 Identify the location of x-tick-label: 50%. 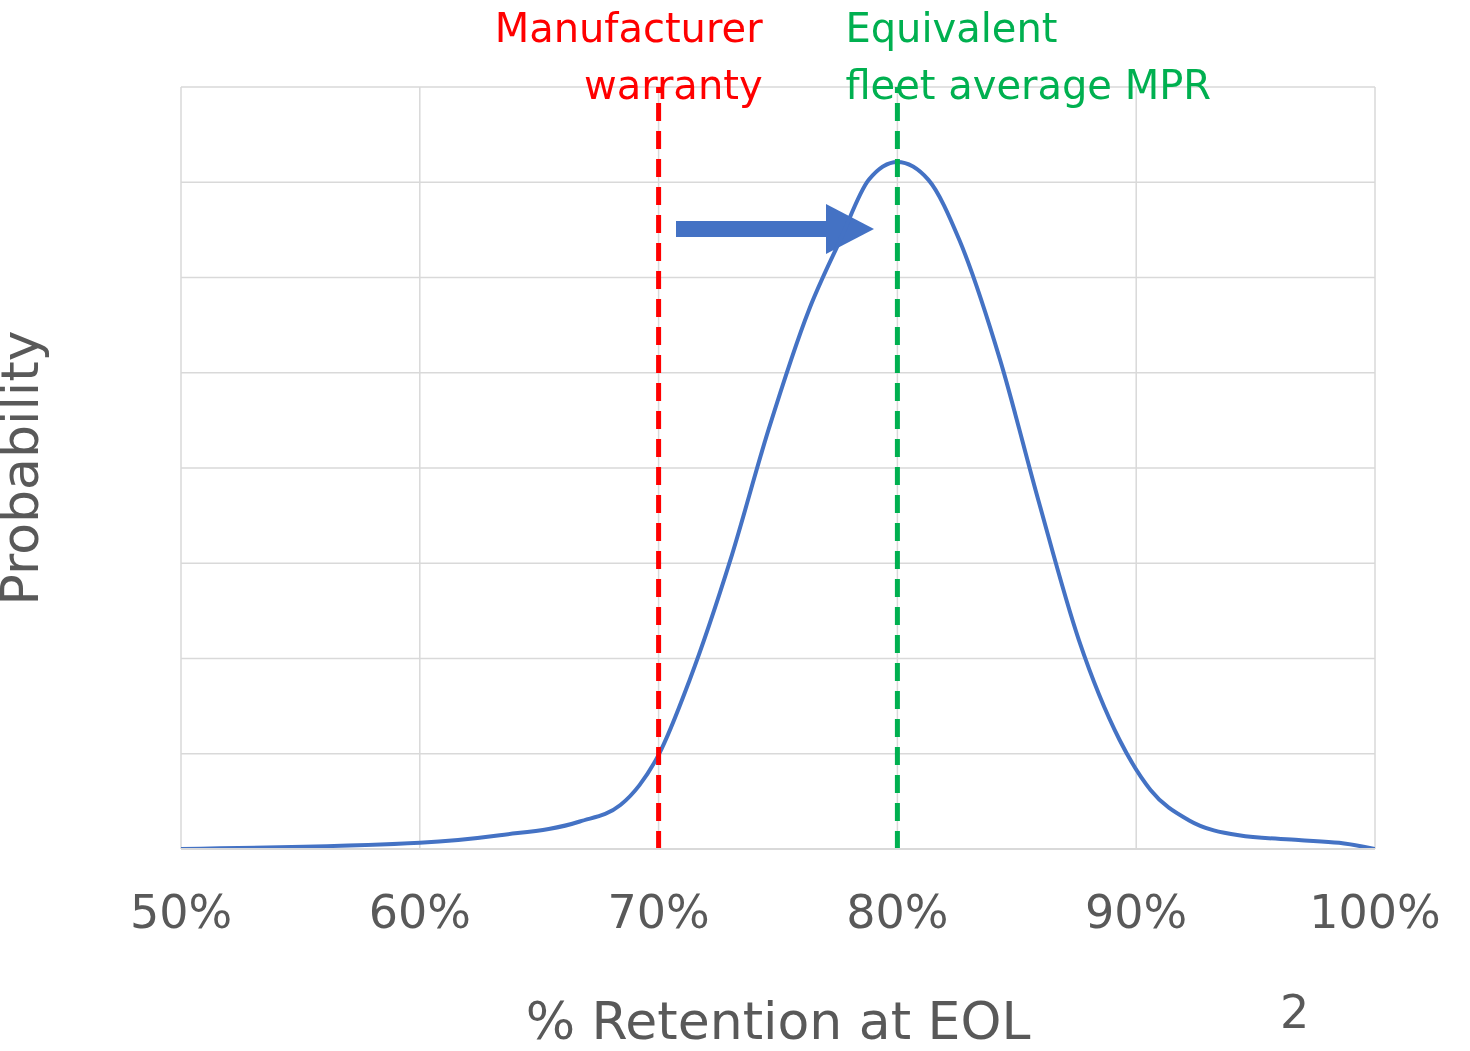
(181, 911).